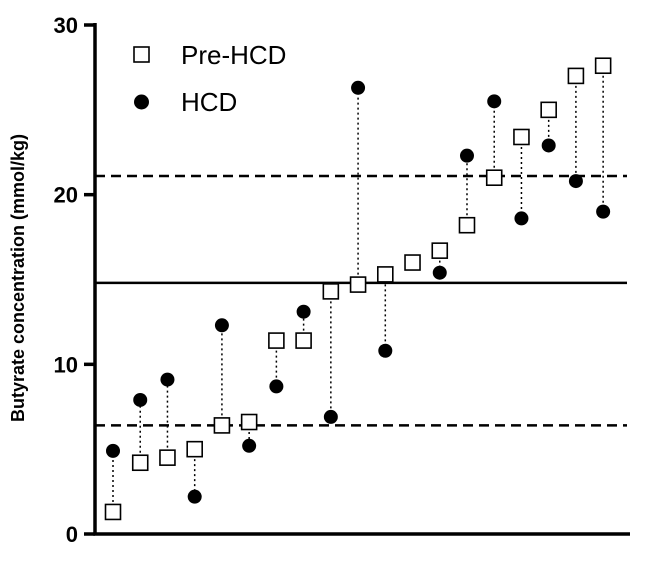 This screenshot has height=578, width=664. I want to click on y-tick-label: 10, so click(66, 364).